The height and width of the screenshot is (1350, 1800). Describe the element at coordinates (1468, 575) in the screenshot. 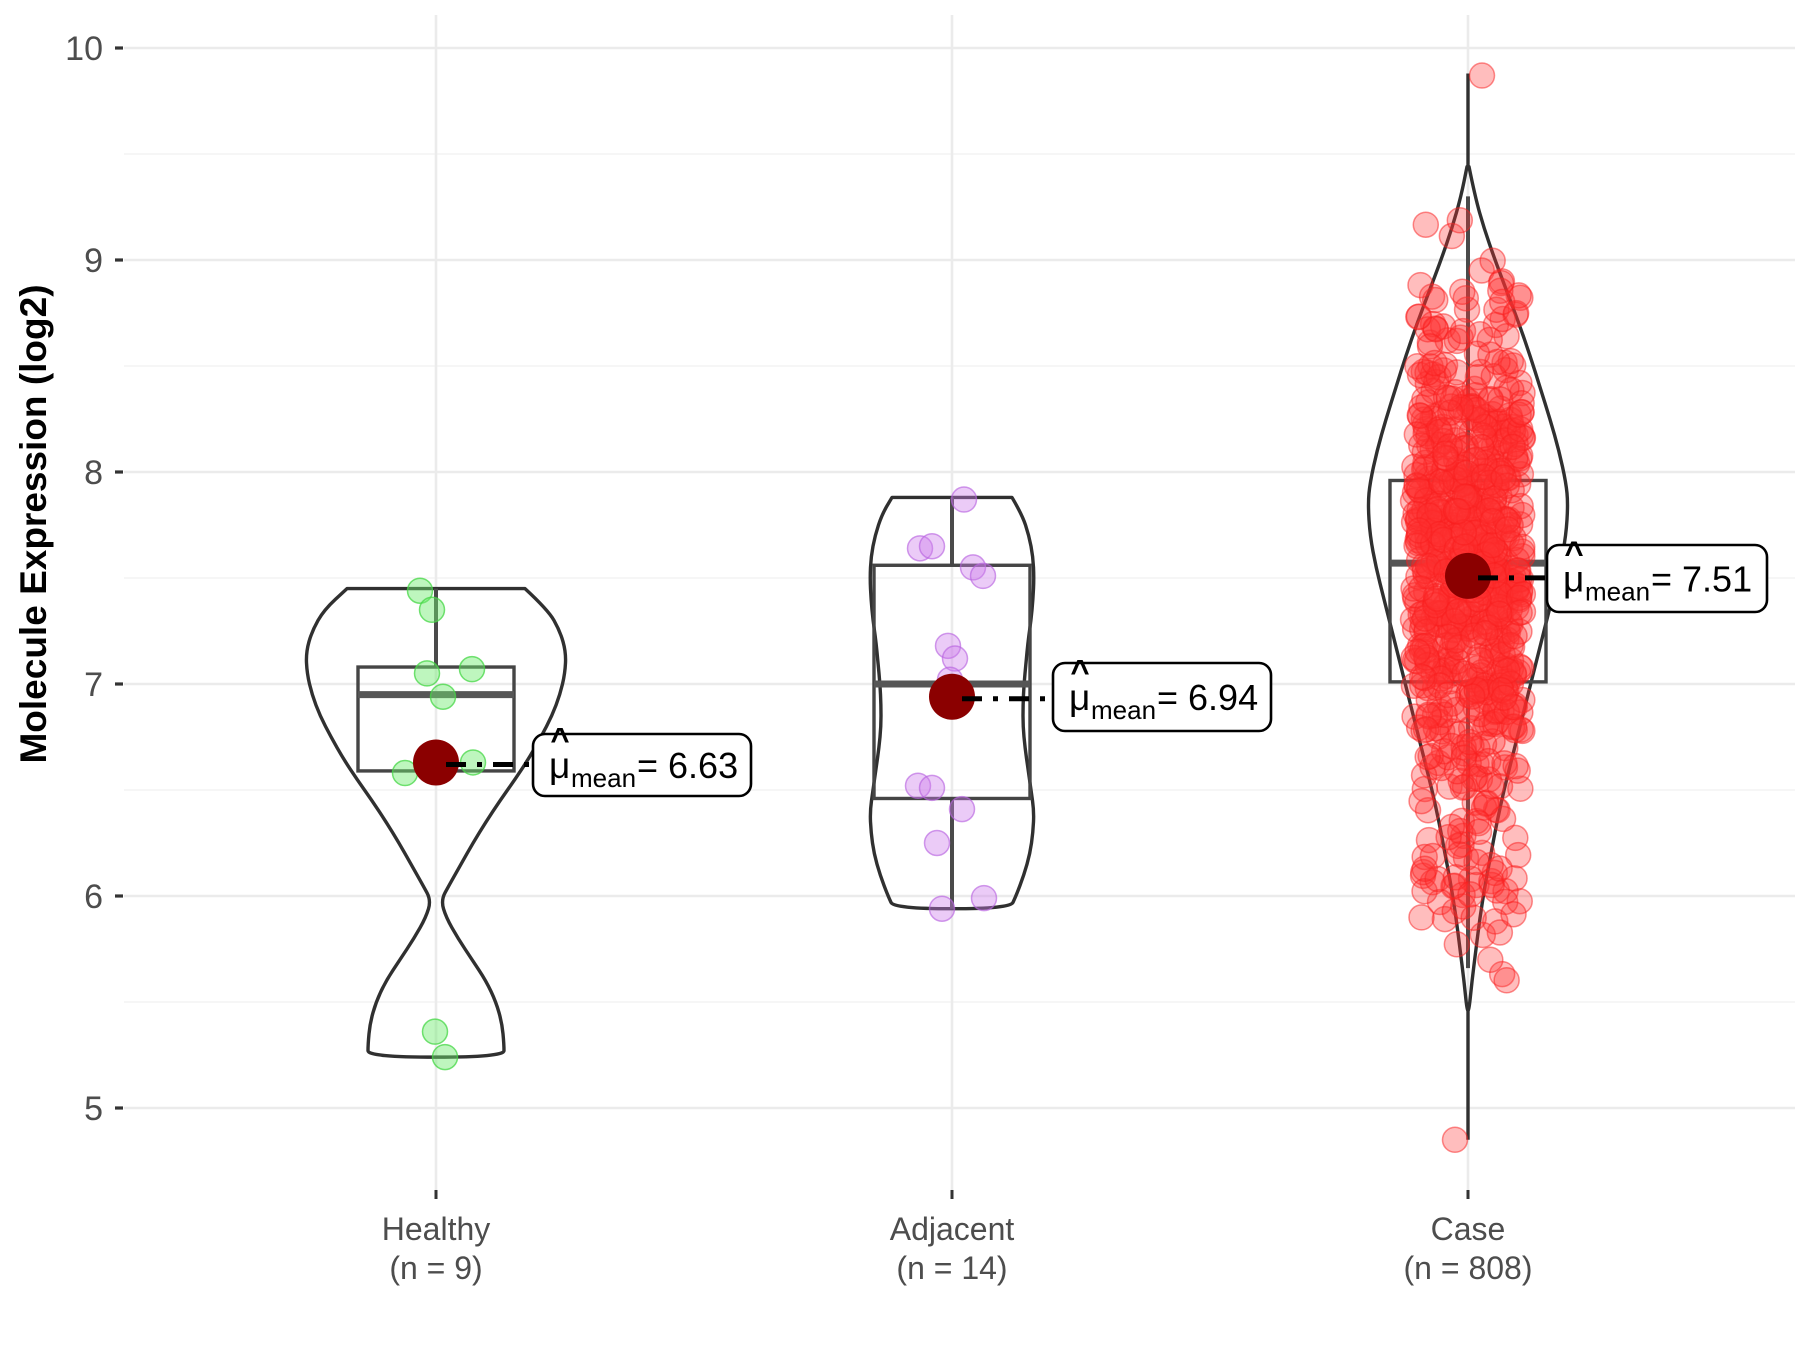

I see `mean-dot-case` at that location.